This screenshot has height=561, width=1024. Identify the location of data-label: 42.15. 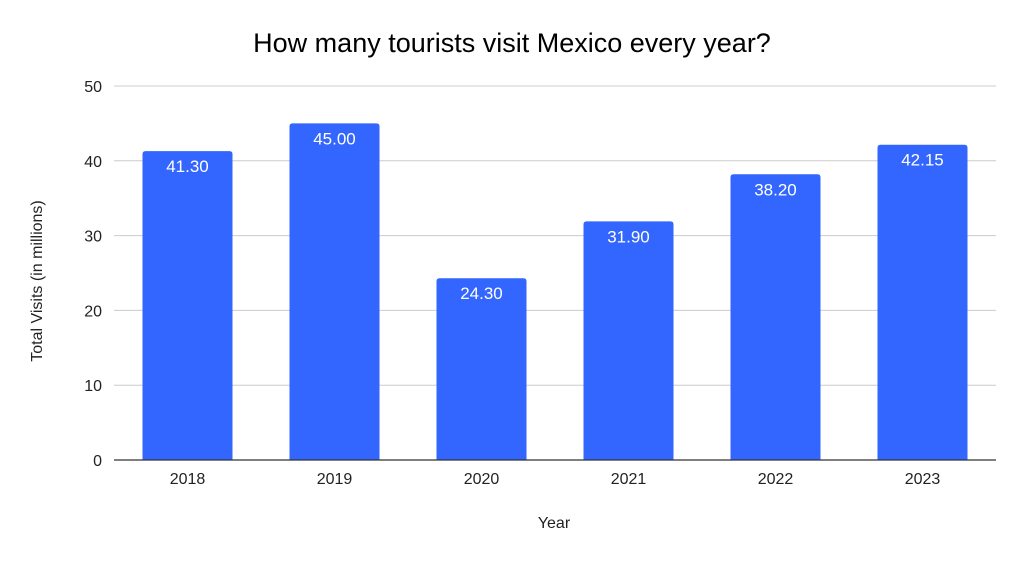
(922, 160).